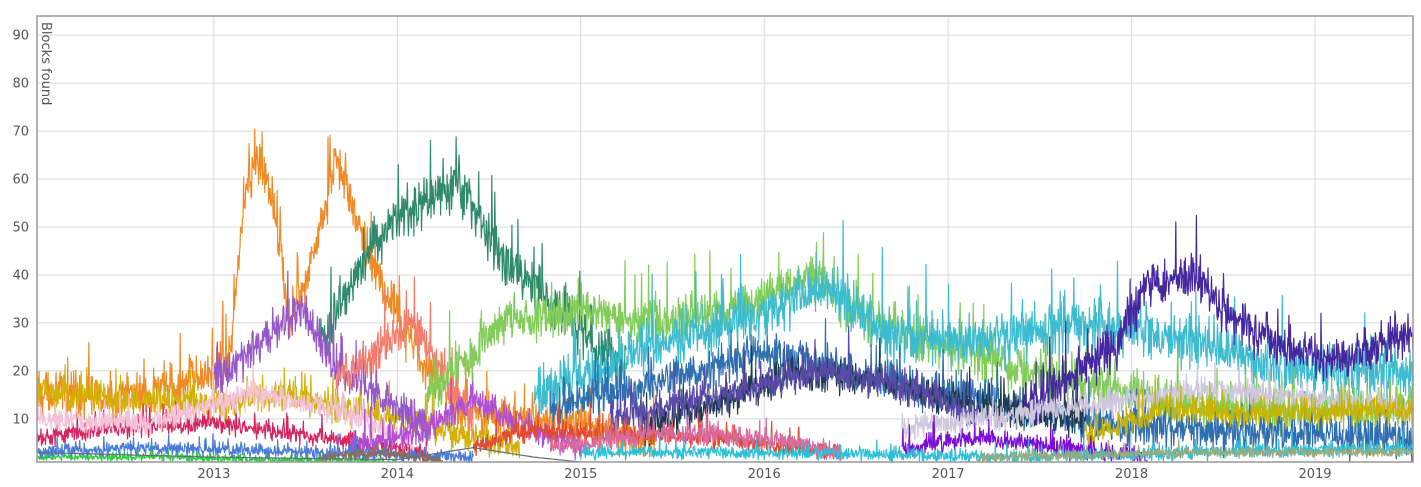 The width and height of the screenshot is (1421, 487). What do you see at coordinates (397, 474) in the screenshot?
I see `x-tick-label: 2014` at bounding box center [397, 474].